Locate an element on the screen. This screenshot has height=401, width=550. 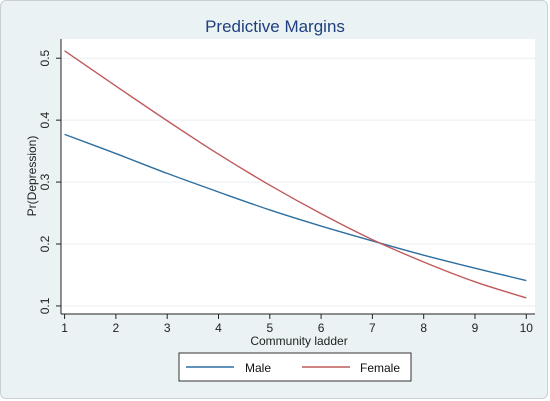
legend-label-female: Female is located at coordinates (380, 368).